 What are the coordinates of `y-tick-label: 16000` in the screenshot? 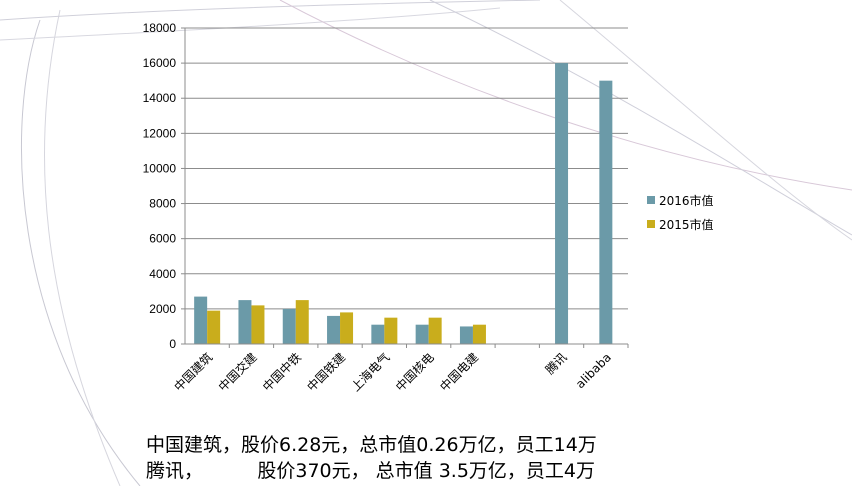 It's located at (160, 63).